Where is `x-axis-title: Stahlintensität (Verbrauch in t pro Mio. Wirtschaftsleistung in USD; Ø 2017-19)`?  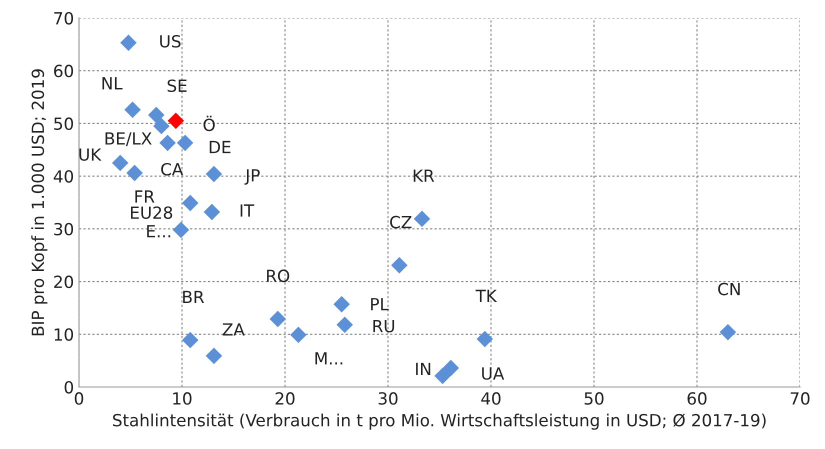
x-axis-title: Stahlintensität (Verbrauch in t pro Mio. Wirtschaftsleistung in USD; Ø 2017-19) is located at coordinates (439, 422).